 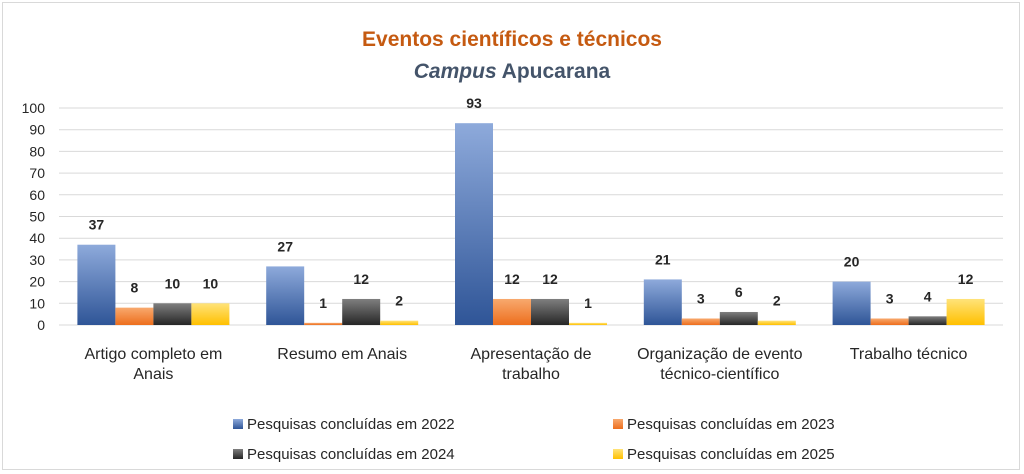 I want to click on y-tick-label: 30, so click(x=37, y=260).